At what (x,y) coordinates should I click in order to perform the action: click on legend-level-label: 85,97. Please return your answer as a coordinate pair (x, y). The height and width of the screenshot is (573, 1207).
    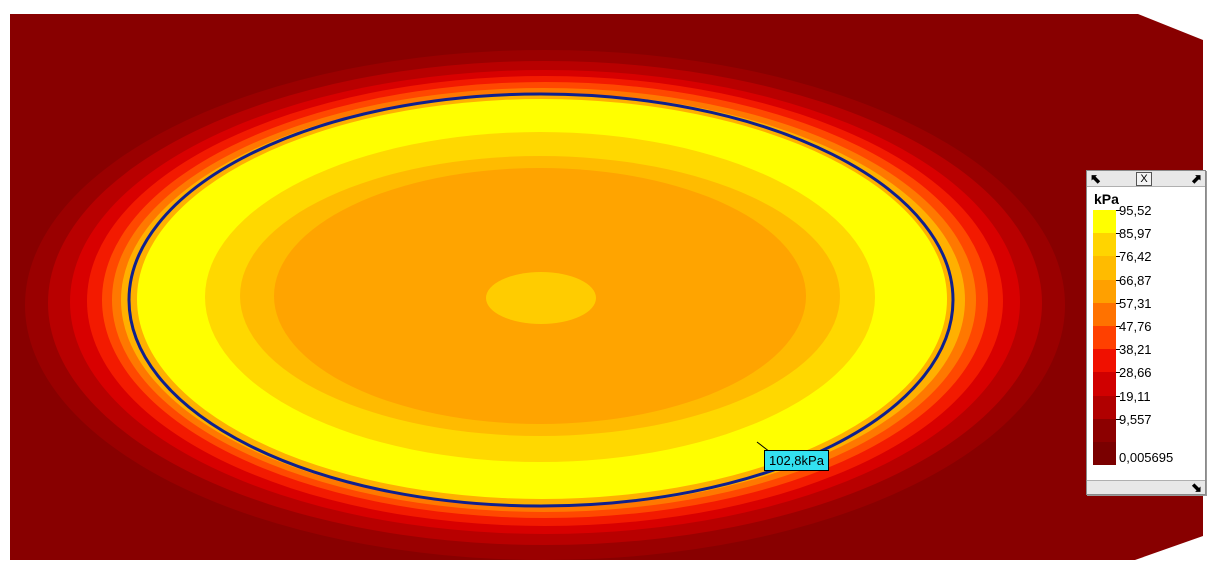
    Looking at the image, I should click on (1135, 234).